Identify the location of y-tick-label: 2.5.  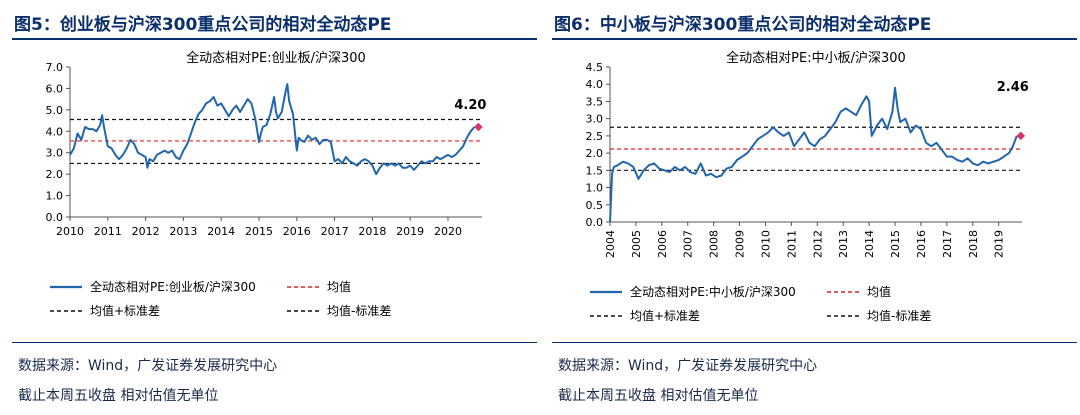
(595, 136).